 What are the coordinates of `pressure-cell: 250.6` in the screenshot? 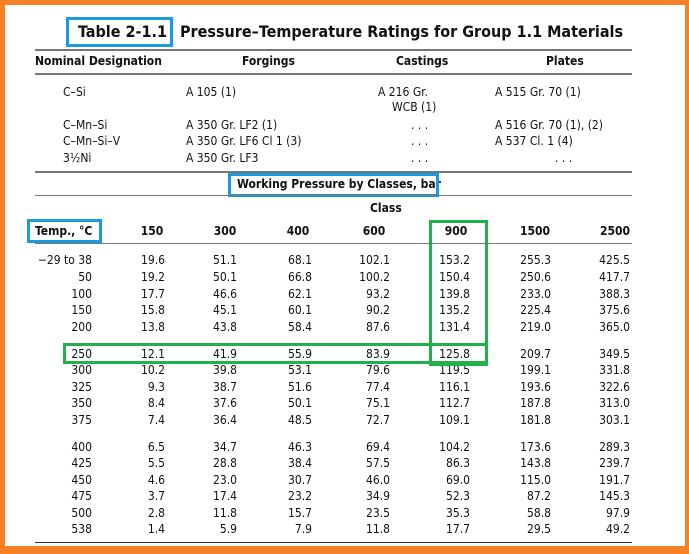 It's located at (535, 277).